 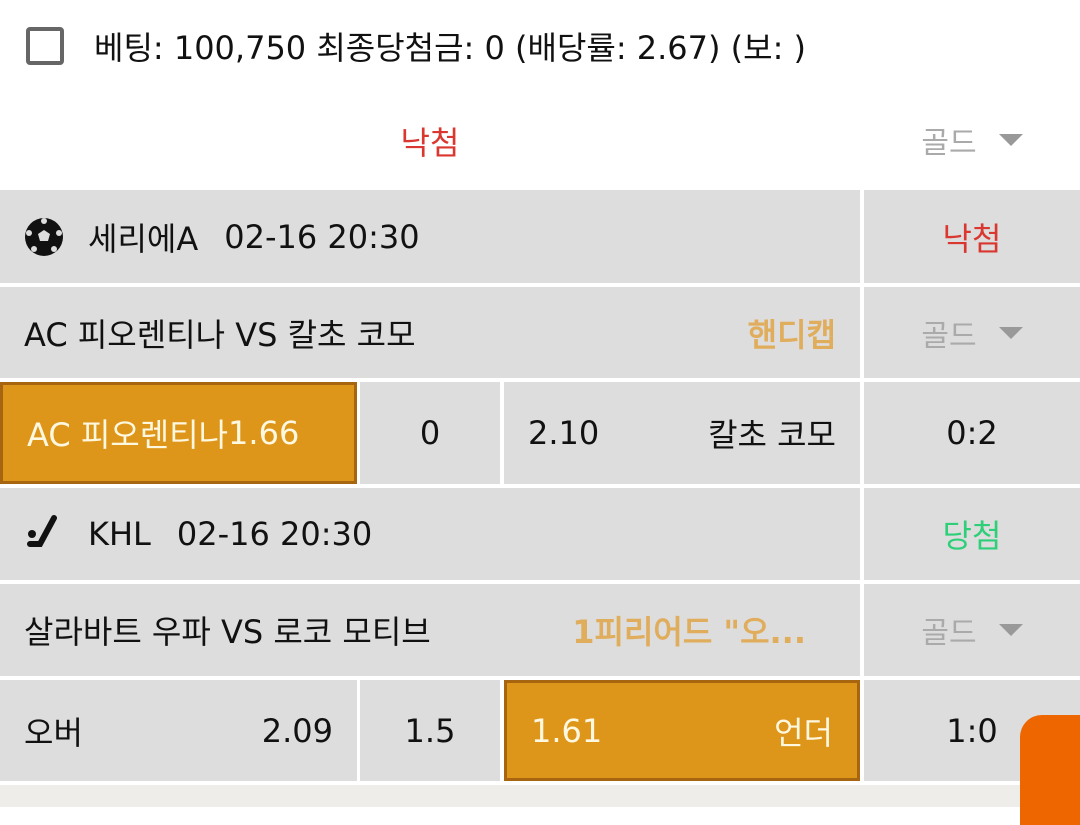 I want to click on home-label: AC 피오렌티나, so click(x=128, y=435).